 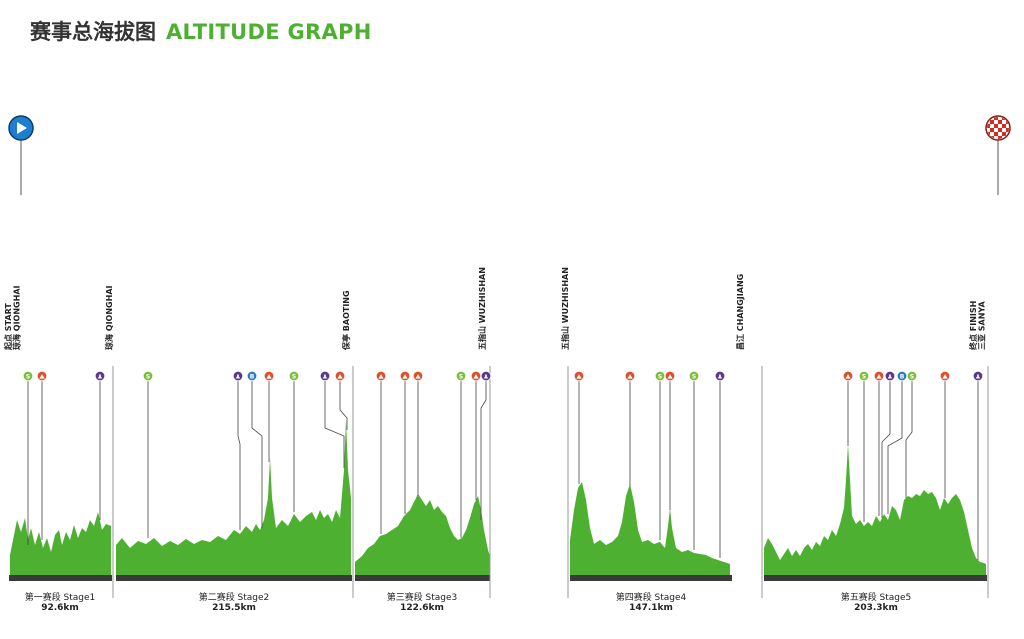 What do you see at coordinates (875, 509) in the screenshot?
I see `stage-5-terrain` at bounding box center [875, 509].